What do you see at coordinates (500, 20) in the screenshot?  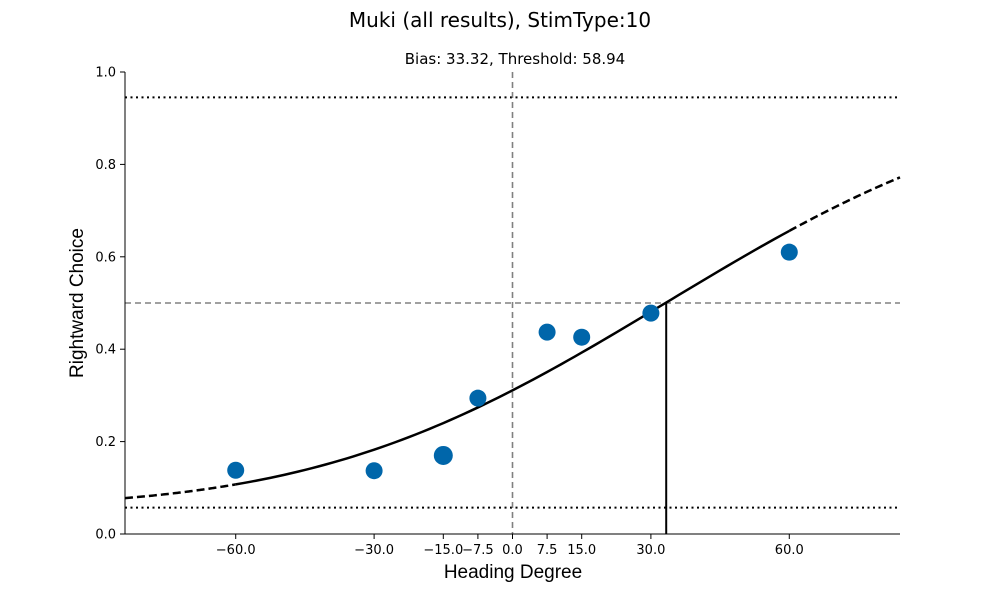 I see `figure-title: Muki (all results), StimType:10` at bounding box center [500, 20].